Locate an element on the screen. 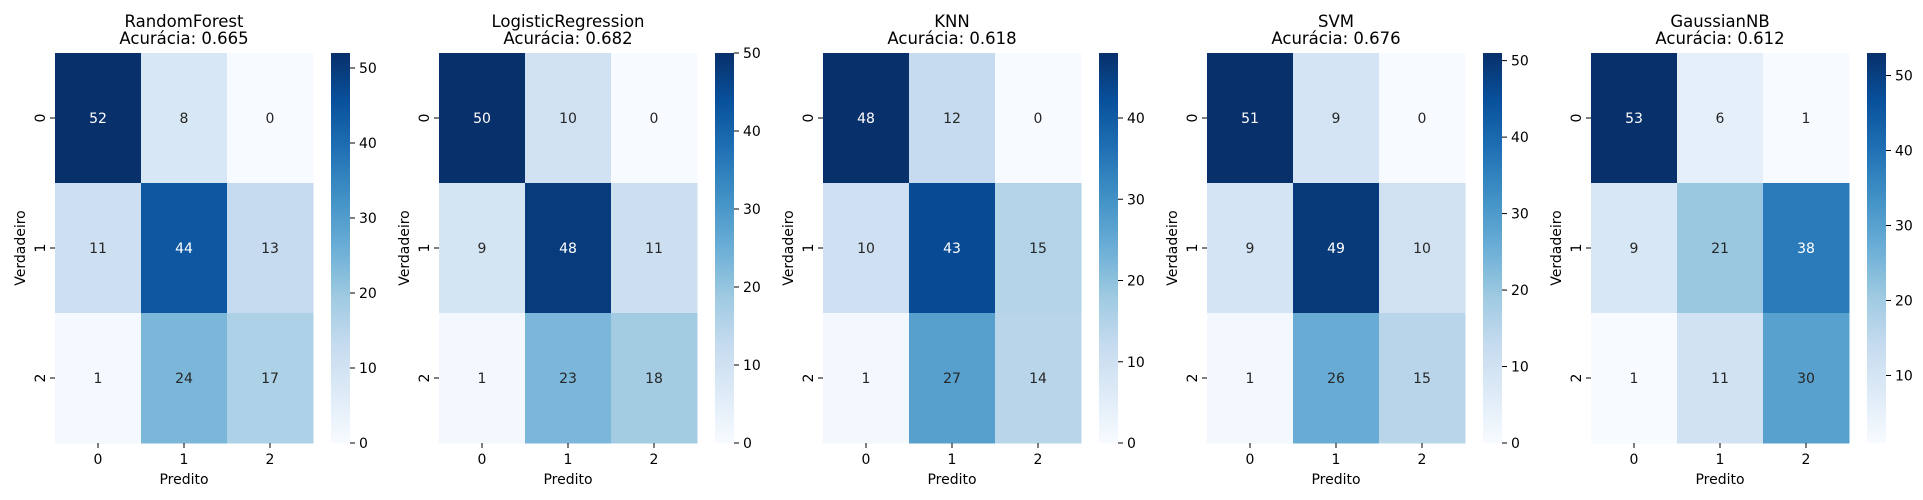 The width and height of the screenshot is (1923, 500). panel-subtitle: Acurácia: 0.612 is located at coordinates (1719, 38).